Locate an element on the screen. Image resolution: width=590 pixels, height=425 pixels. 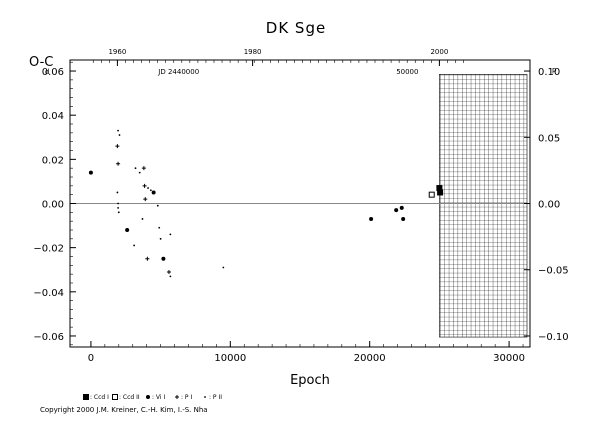
right-y-tick-label: 0.10 is located at coordinates (549, 72).